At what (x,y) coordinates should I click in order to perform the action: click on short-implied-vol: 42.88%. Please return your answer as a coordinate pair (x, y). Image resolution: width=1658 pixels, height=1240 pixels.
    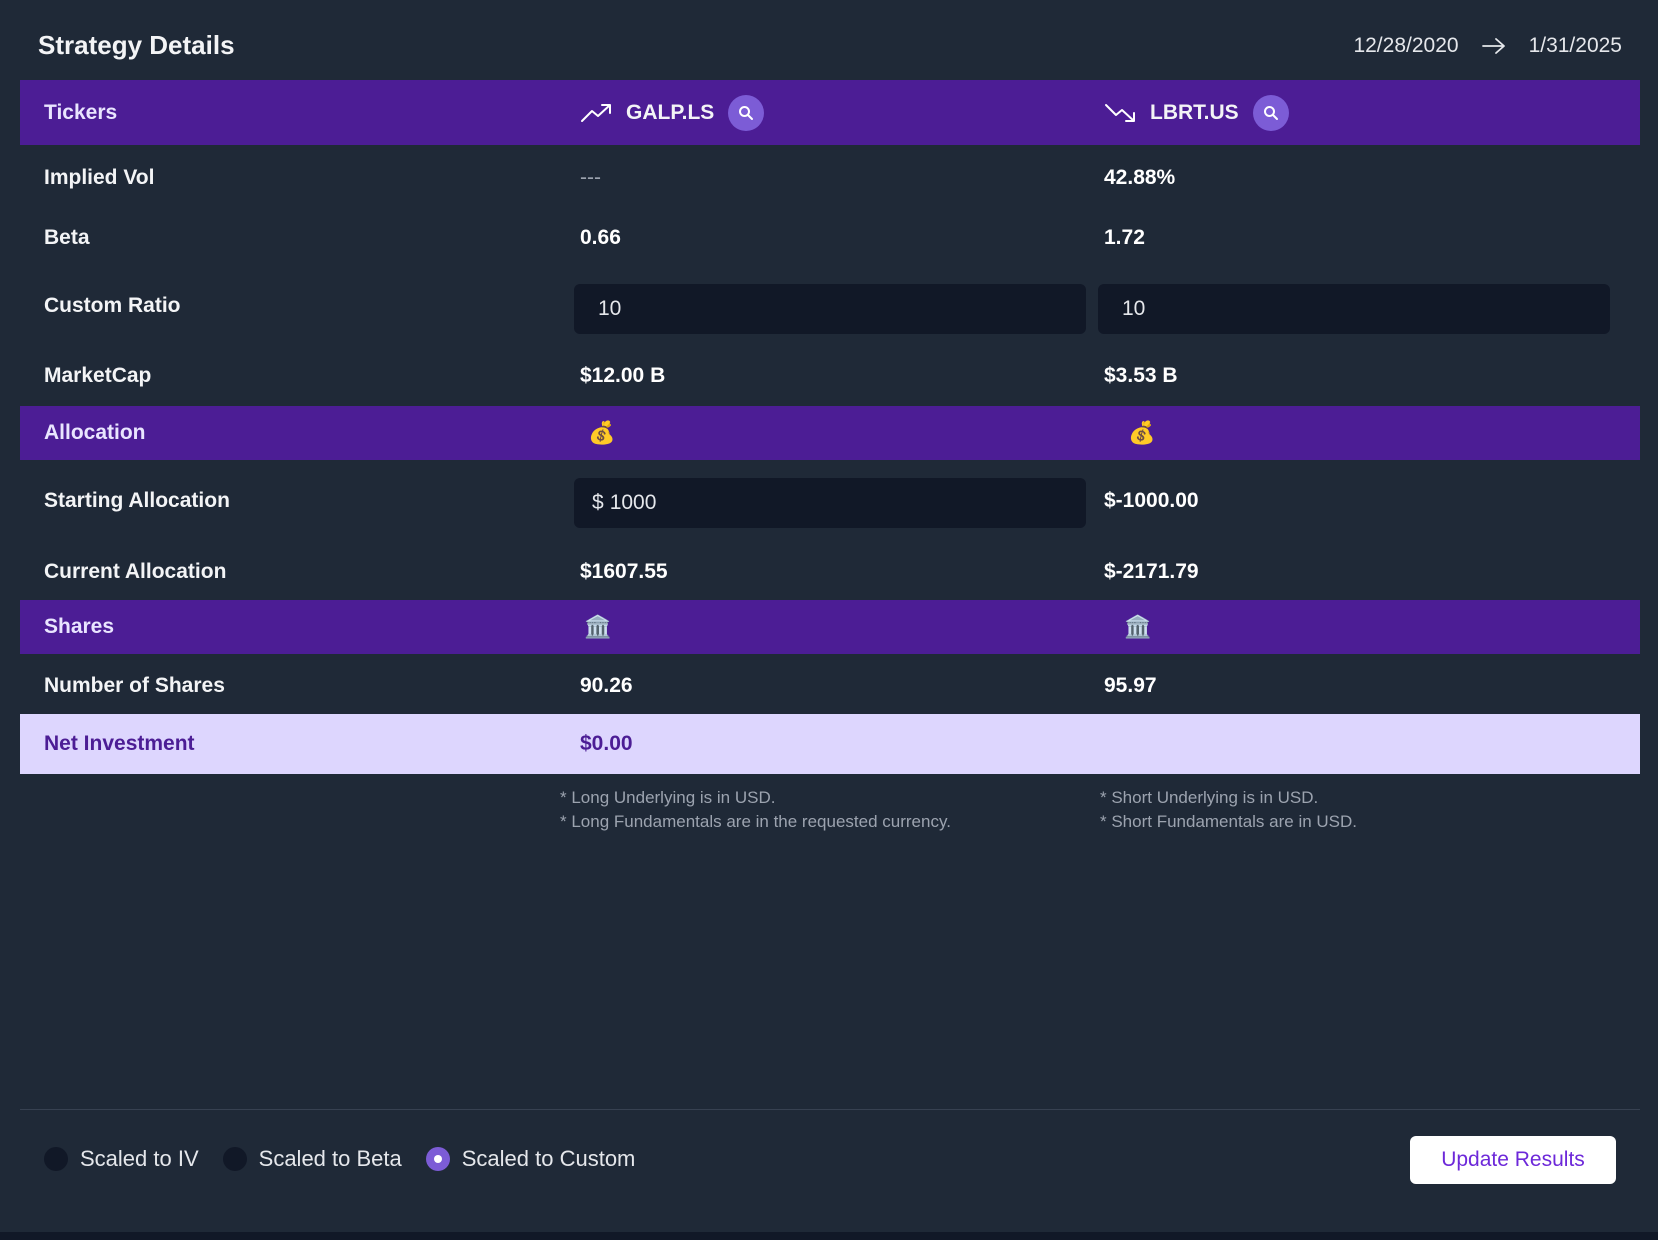
    Looking at the image, I should click on (1140, 177).